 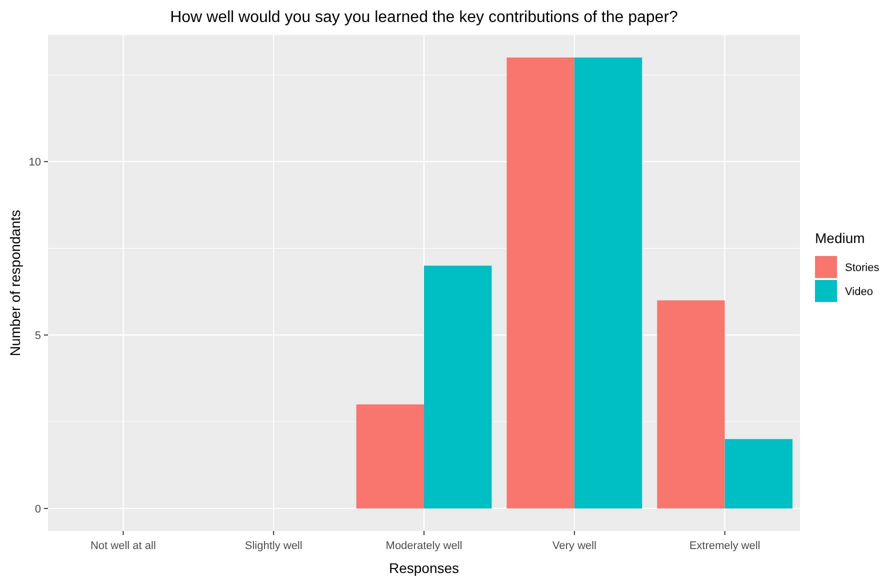 What do you see at coordinates (123, 546) in the screenshot?
I see `x-tick-label: Not well at all` at bounding box center [123, 546].